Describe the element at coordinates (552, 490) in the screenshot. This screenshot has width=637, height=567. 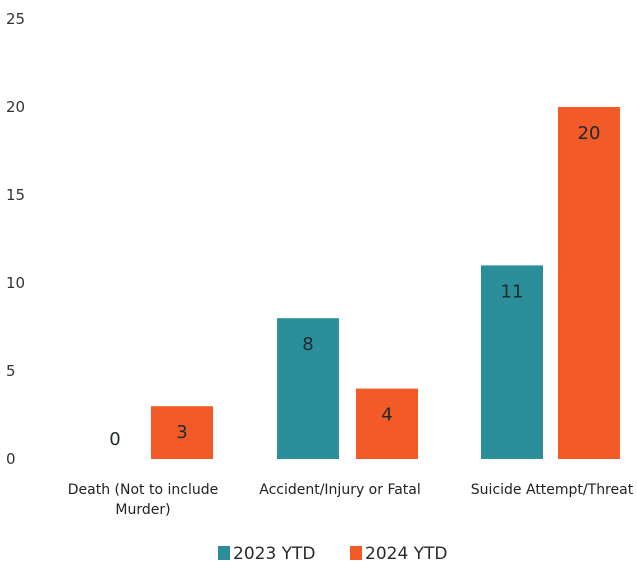
I see `x-tick-label: Suicide Attempt/Threat` at that location.